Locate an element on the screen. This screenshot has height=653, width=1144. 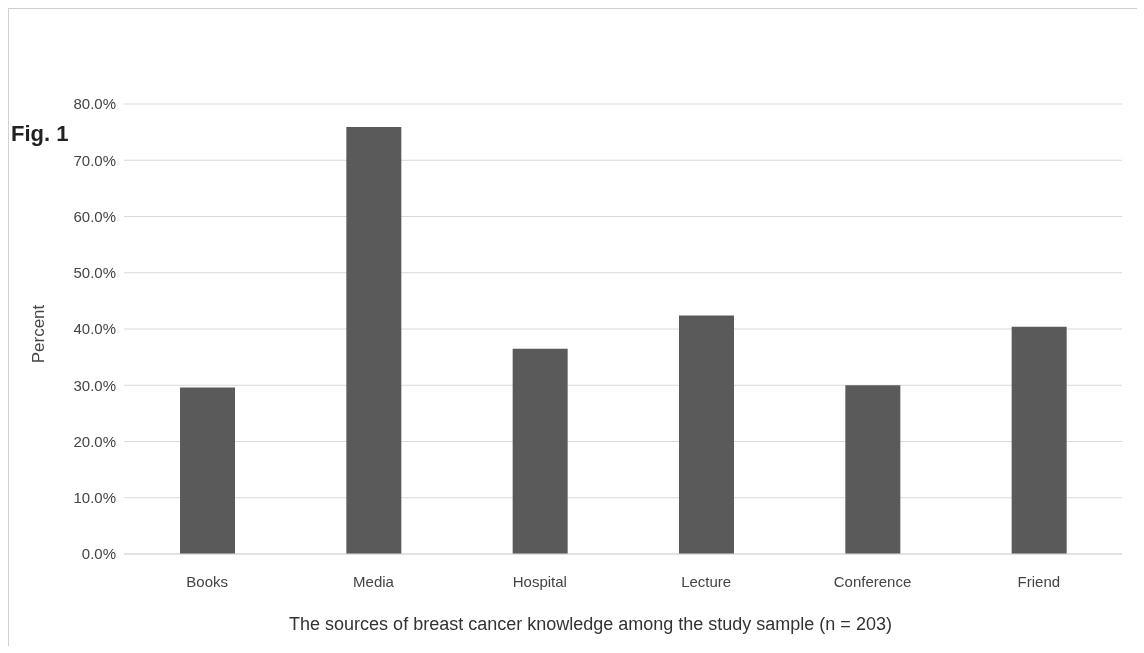
x-tick-label: Conference is located at coordinates (872, 581).